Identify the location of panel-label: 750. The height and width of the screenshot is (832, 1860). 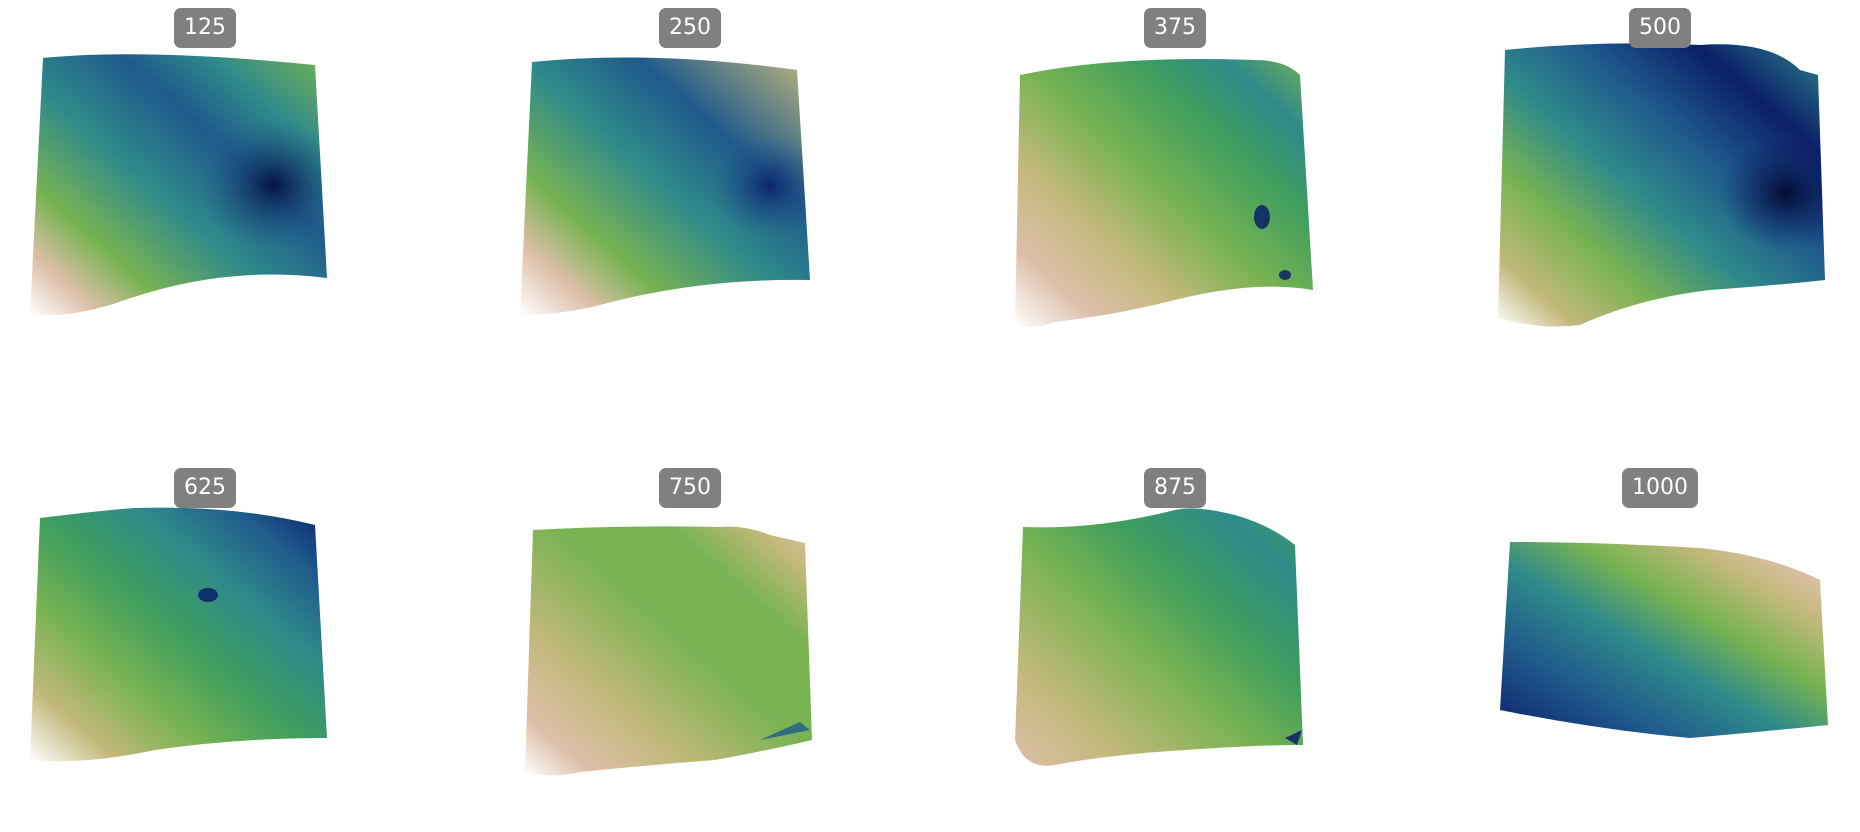
(690, 488).